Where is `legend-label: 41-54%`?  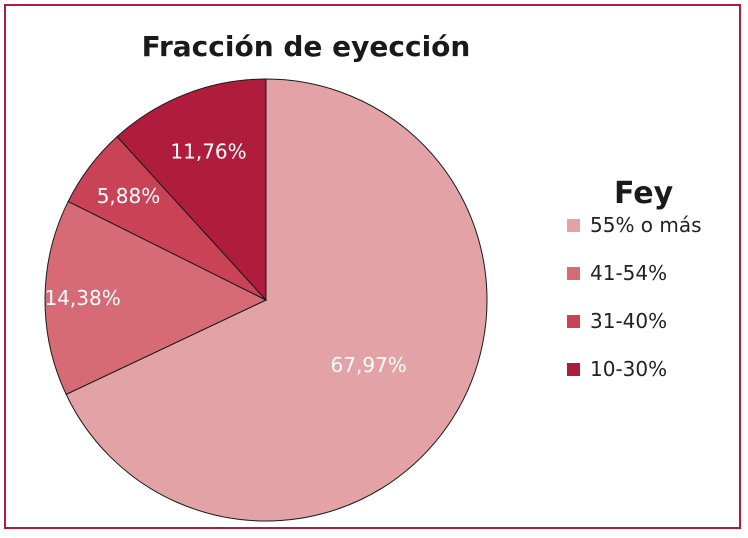 legend-label: 41-54% is located at coordinates (628, 273).